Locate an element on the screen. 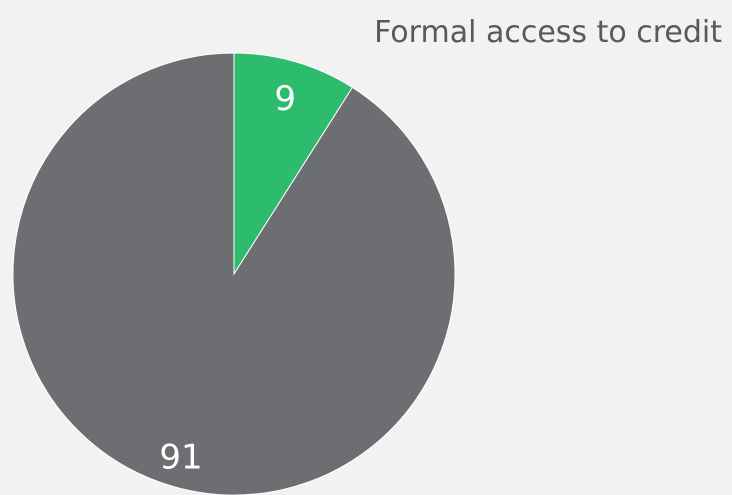 Image resolution: width=732 pixels, height=495 pixels. legend-title: Formal access to credit is located at coordinates (548, 32).